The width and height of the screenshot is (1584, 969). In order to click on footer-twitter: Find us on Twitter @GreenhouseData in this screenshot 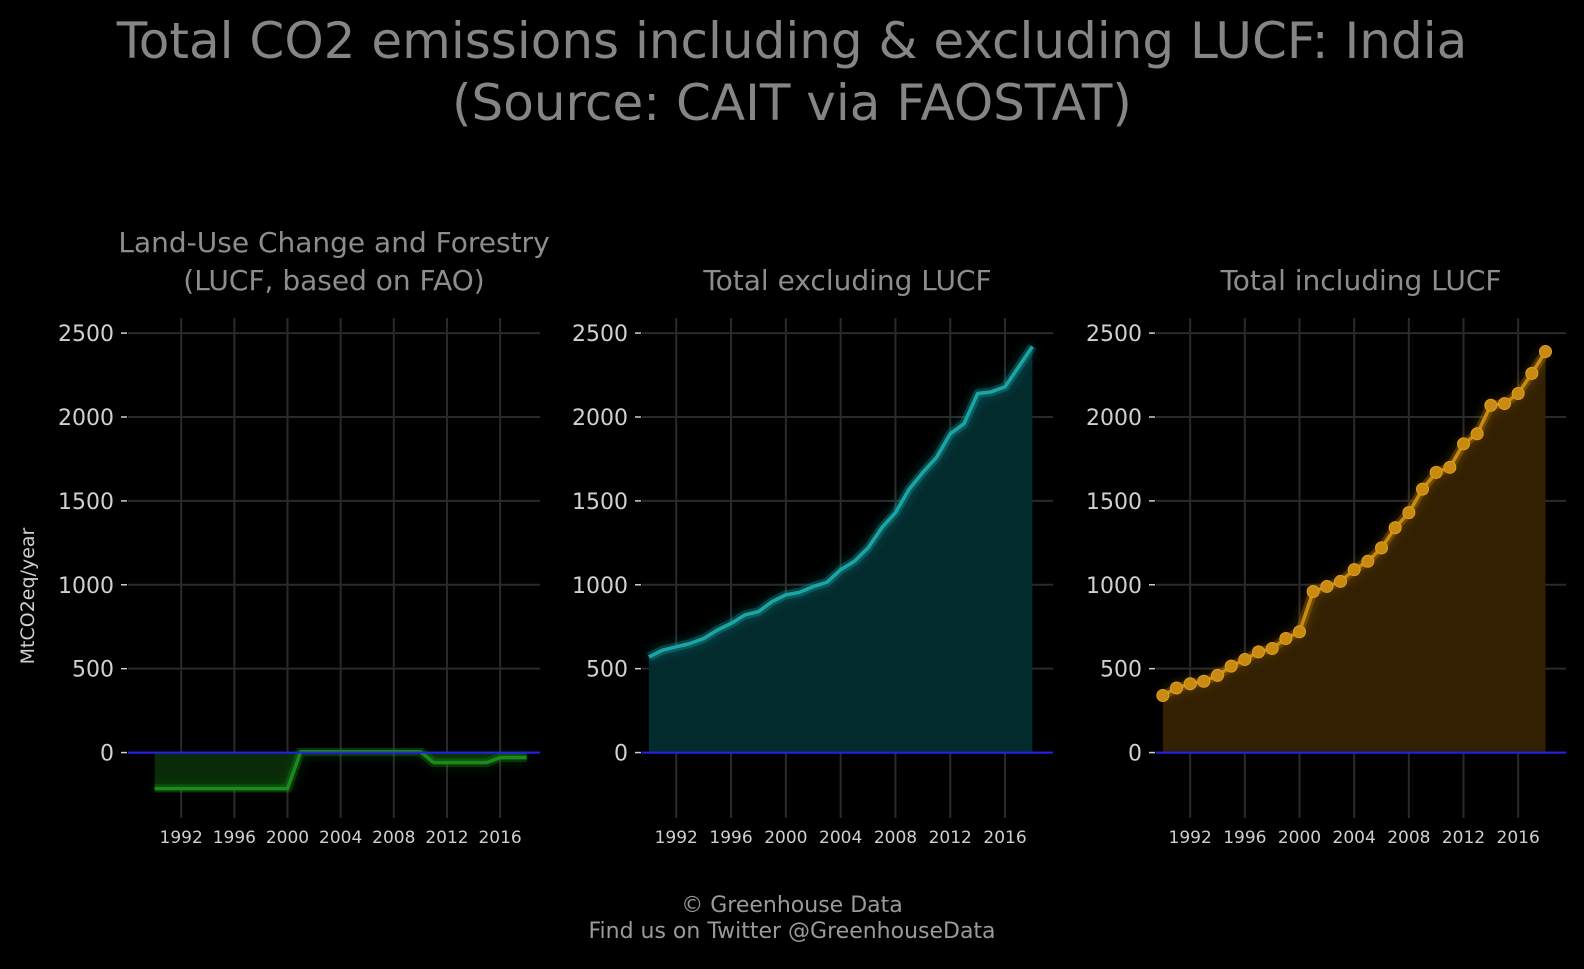, I will do `click(792, 931)`.